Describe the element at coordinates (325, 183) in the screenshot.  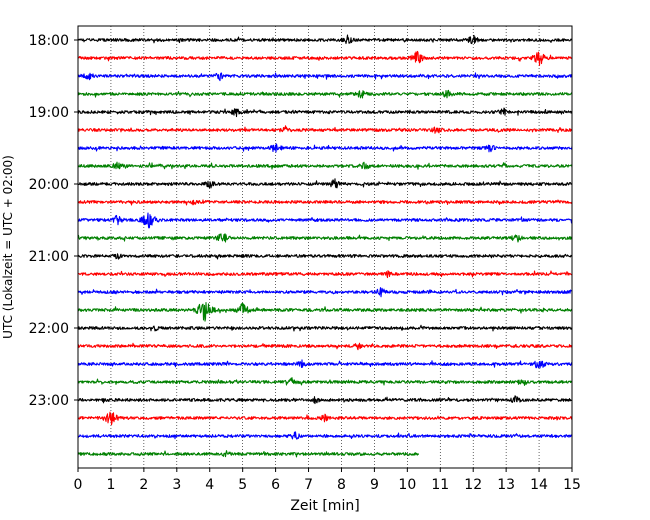
I see `trace-2000` at that location.